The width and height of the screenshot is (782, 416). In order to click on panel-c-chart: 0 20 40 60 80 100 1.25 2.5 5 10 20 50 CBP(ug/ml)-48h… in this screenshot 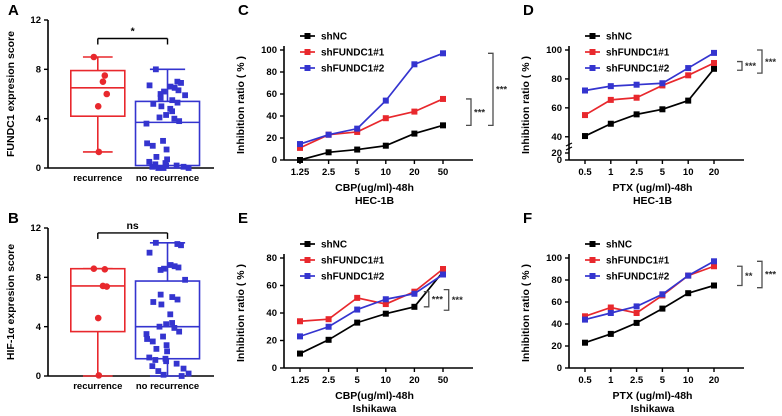, I will do `click(371, 120)`.